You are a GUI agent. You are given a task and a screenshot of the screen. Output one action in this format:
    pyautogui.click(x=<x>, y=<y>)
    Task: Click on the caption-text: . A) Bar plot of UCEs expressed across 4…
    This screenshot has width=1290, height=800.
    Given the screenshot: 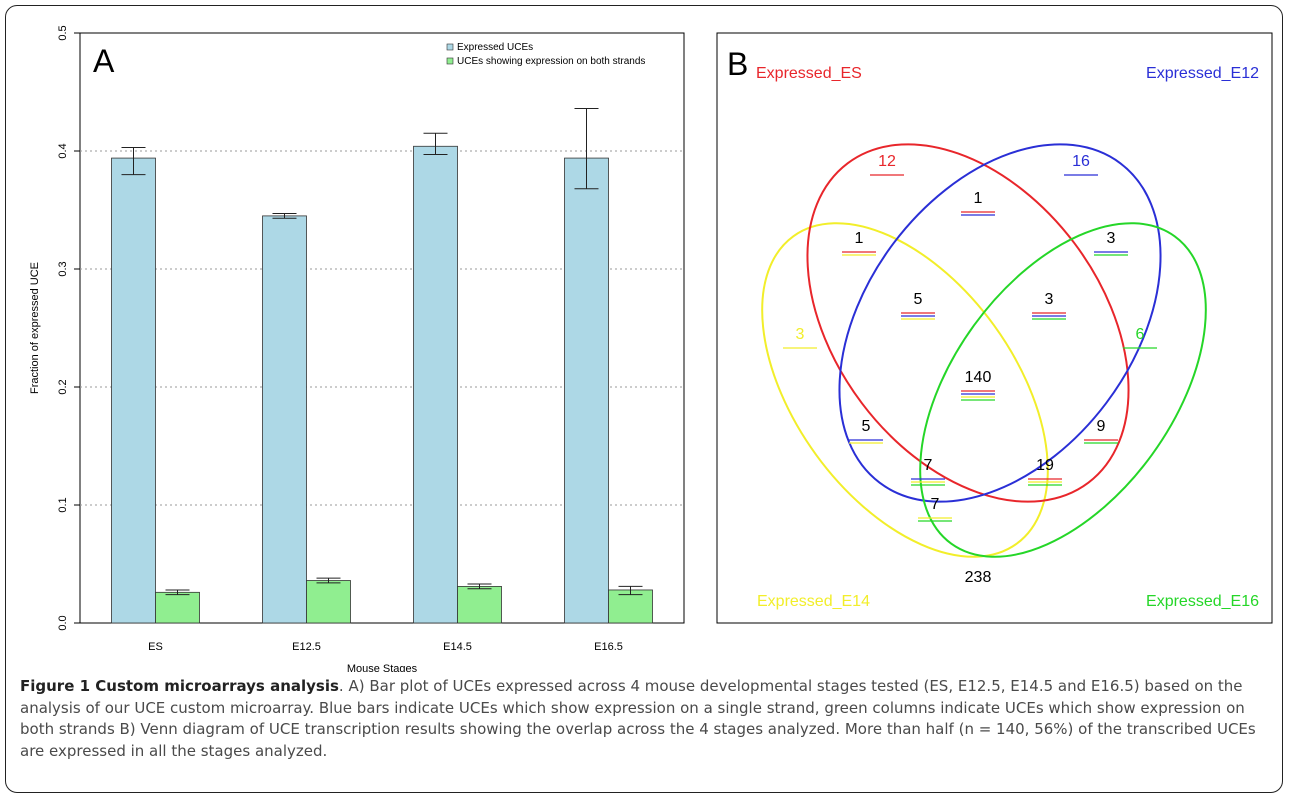 What is the action you would take?
    pyautogui.click(x=638, y=718)
    